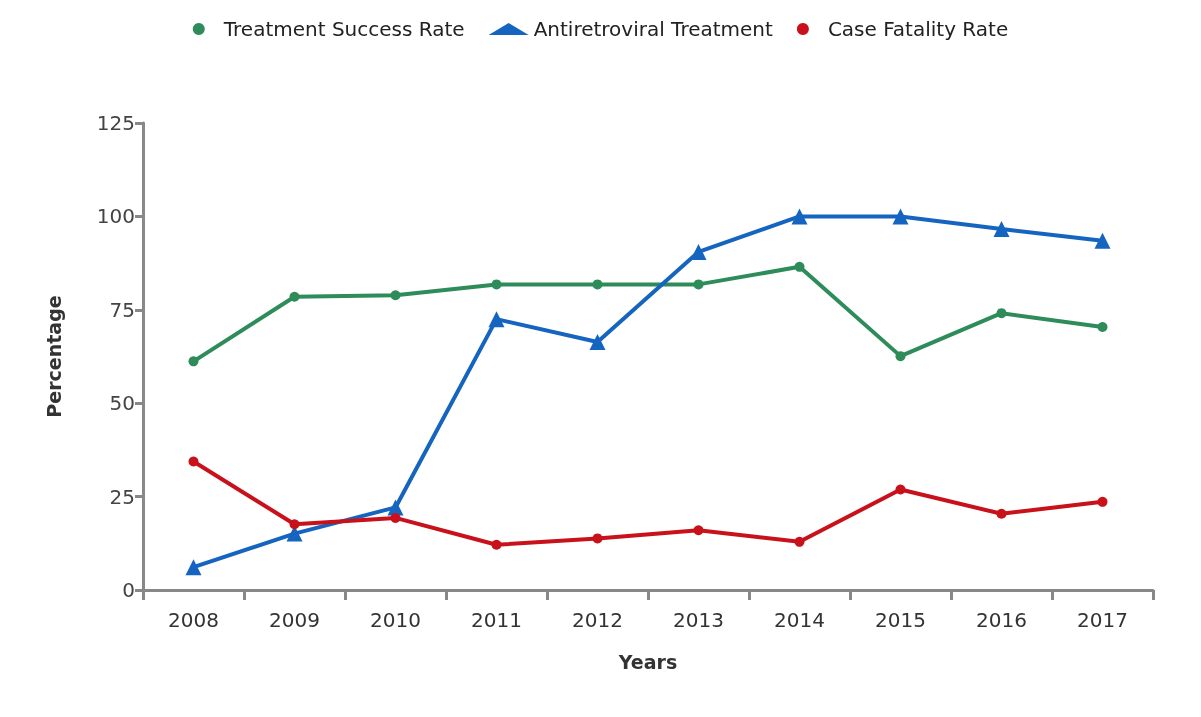 The image size is (1201, 717). I want to click on x-tick-label: 2010, so click(395, 620).